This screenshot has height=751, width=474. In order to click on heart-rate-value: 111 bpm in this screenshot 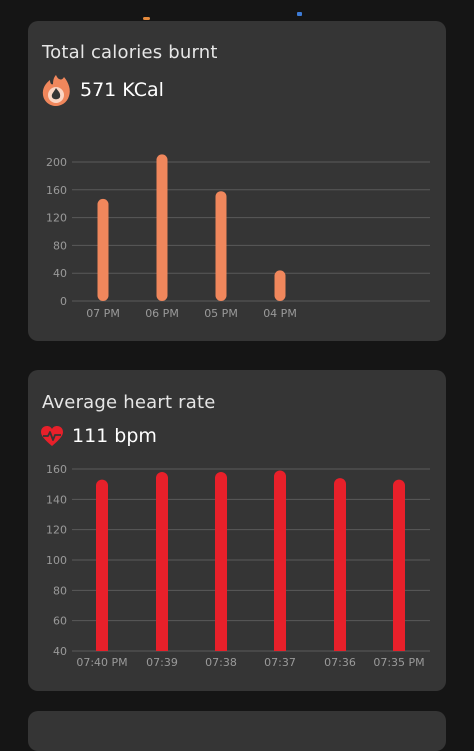, I will do `click(114, 436)`.